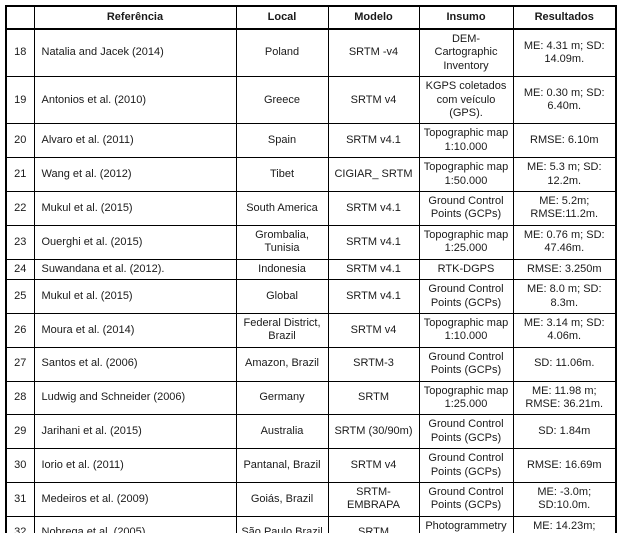  Describe the element at coordinates (373, 432) in the screenshot. I see `cell-modelo: SRTM (30/90m)` at that location.